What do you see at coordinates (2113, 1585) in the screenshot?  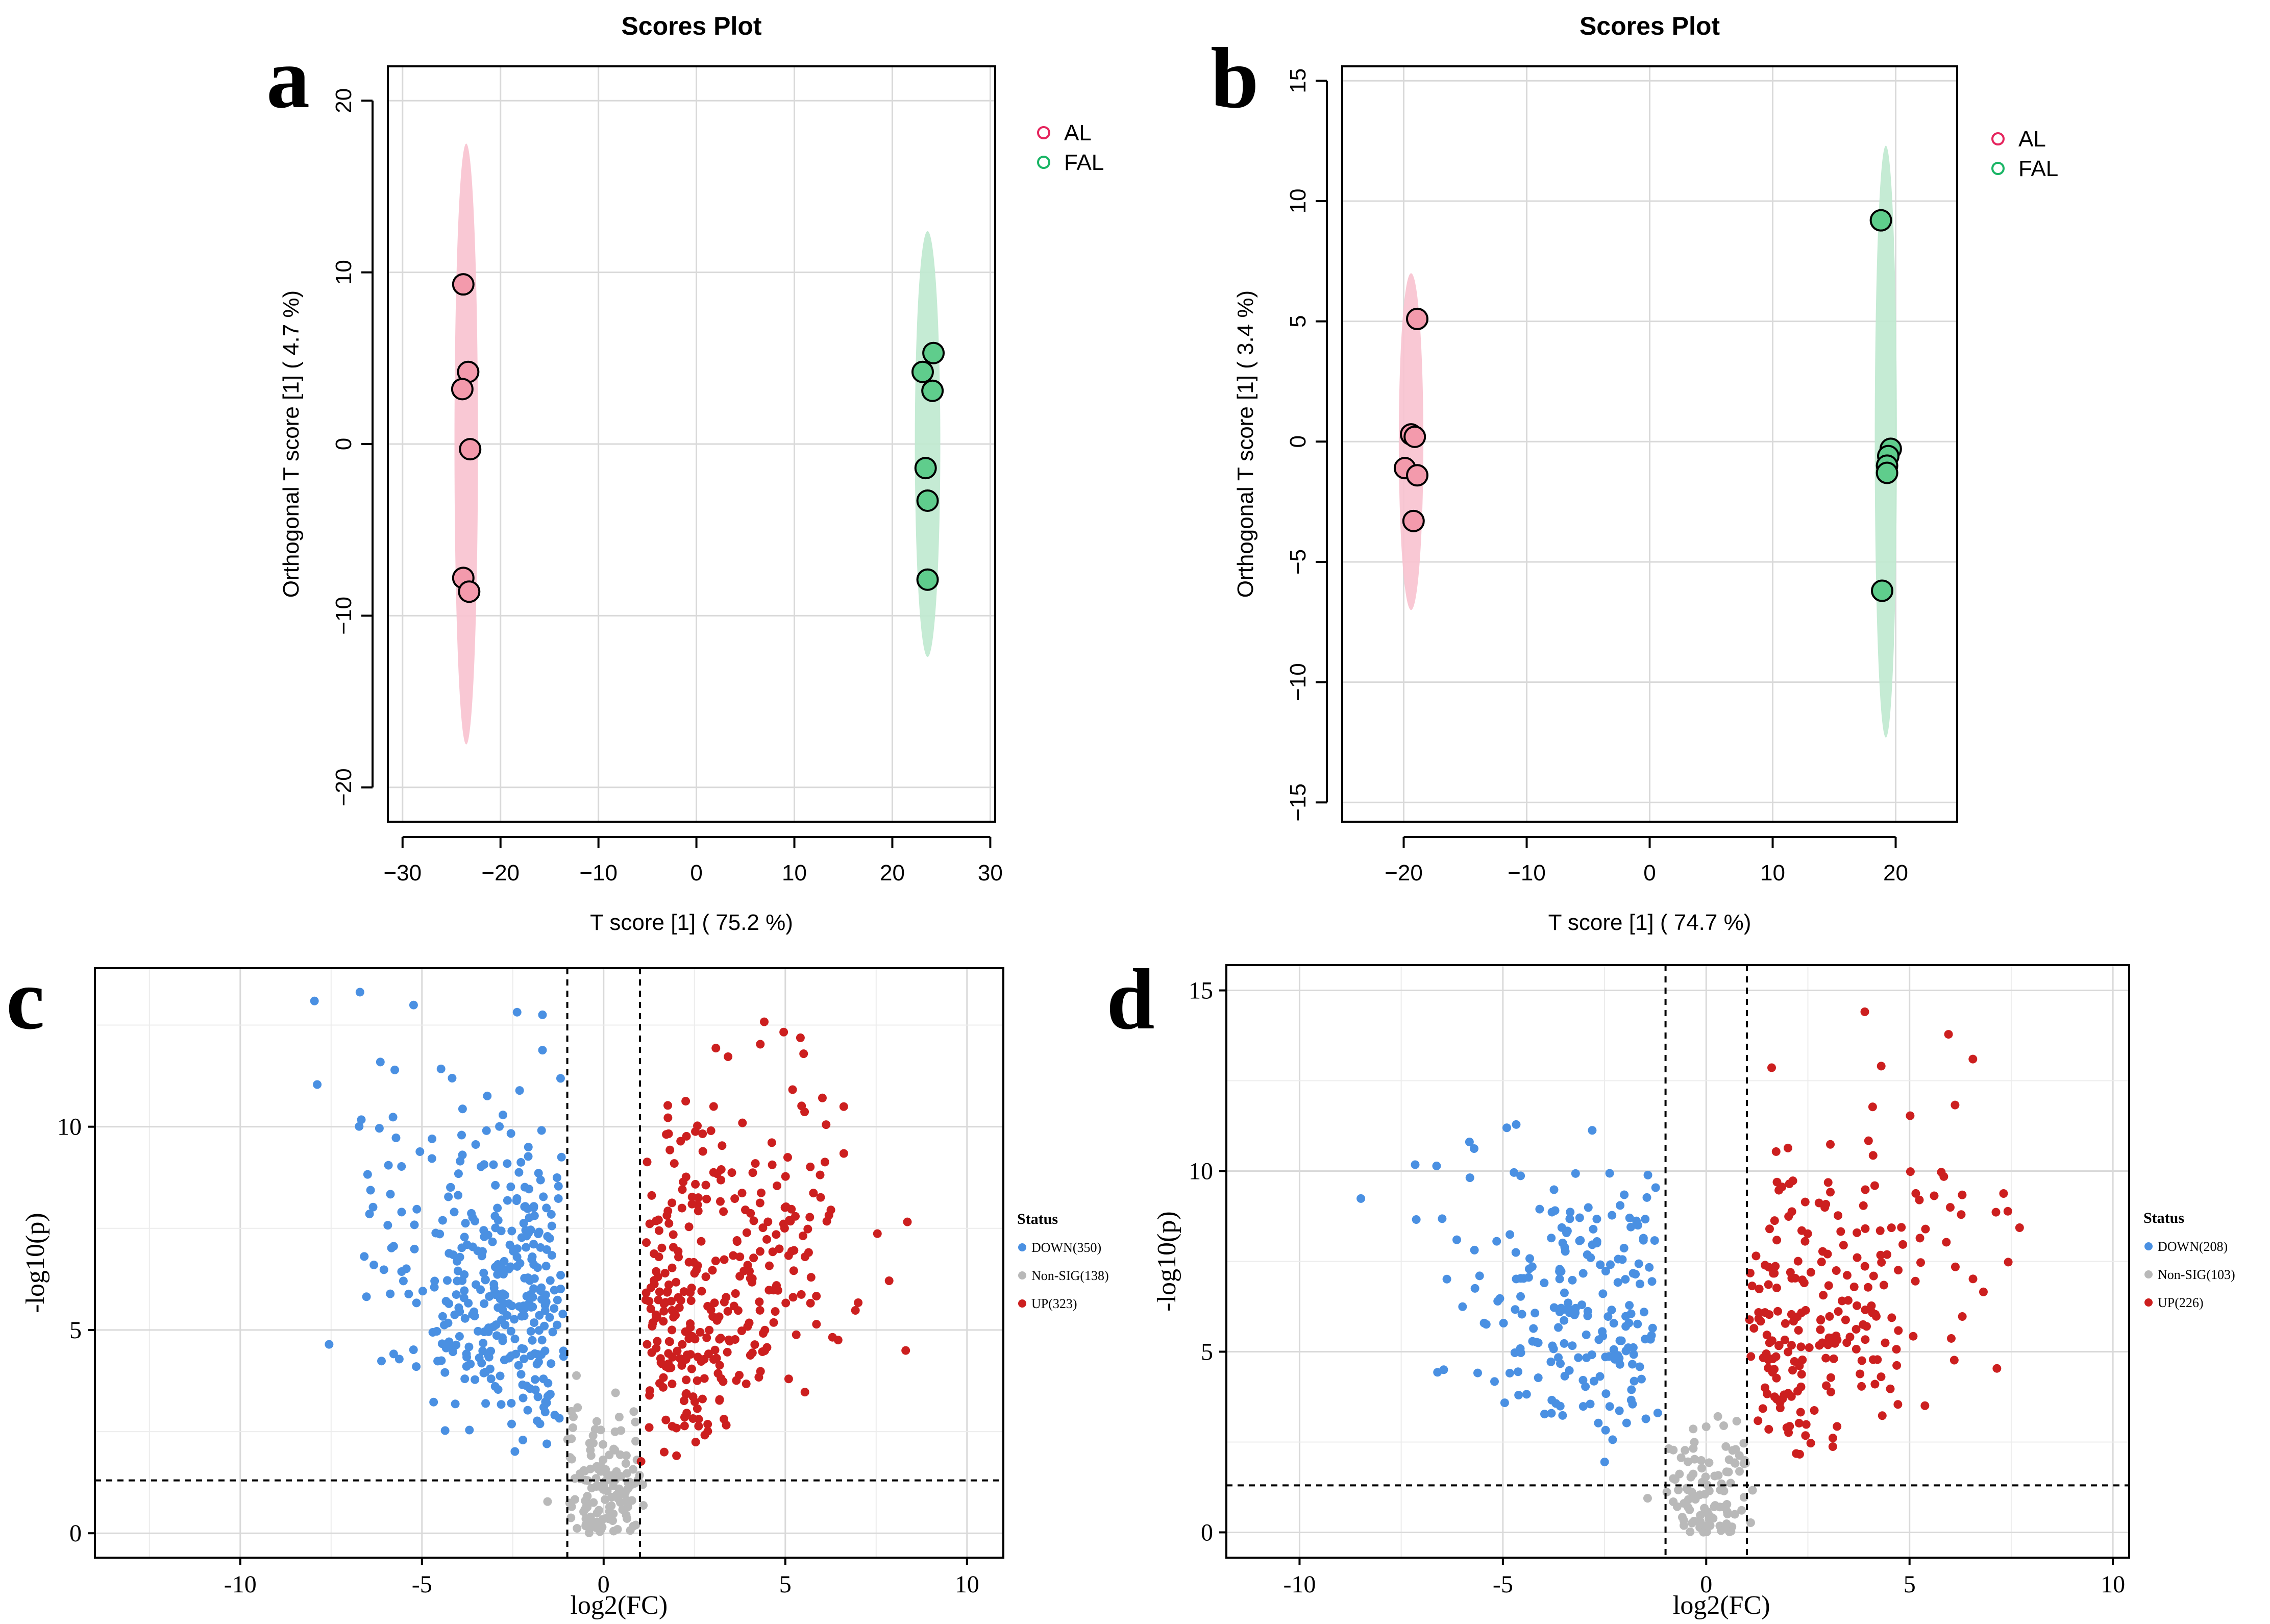 I see `x-tick-label: 10` at bounding box center [2113, 1585].